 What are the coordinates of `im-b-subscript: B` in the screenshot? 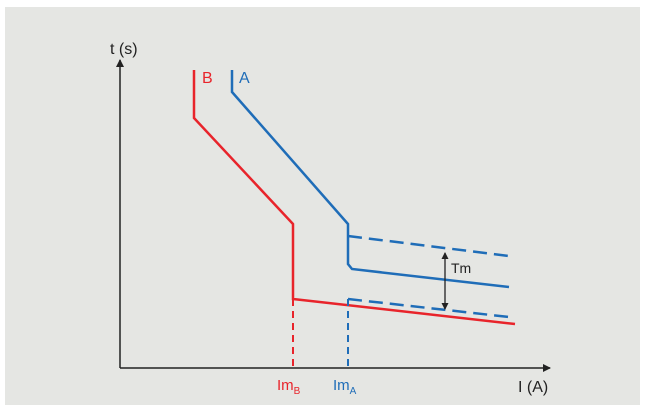 It's located at (297, 391).